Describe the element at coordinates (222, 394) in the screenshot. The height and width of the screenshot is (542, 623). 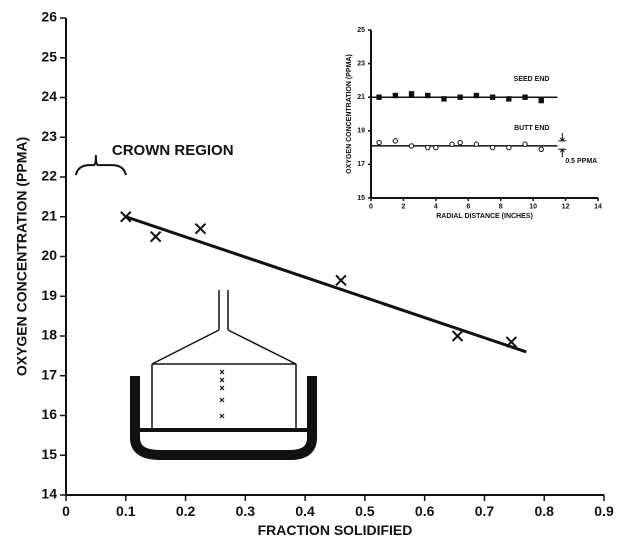
I see `sample-marks` at that location.